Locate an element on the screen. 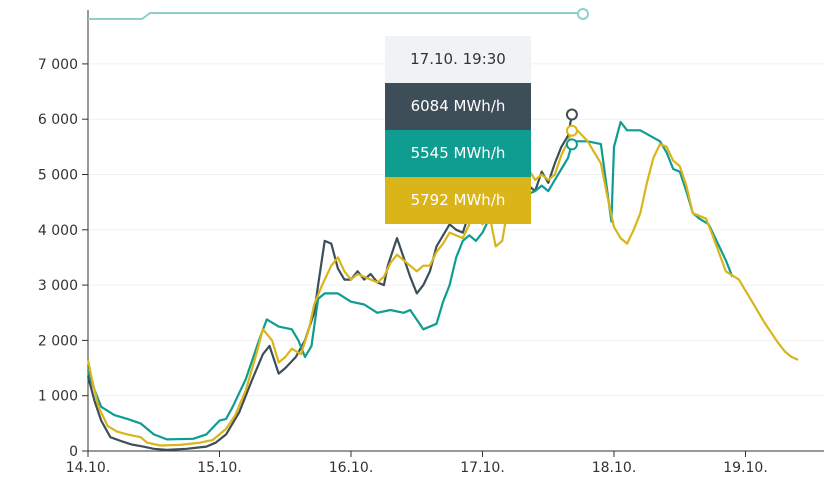 The image size is (824, 502). x-axis-ticks: 14.10. 15.10. 16.10. 17.10. 18.10. 19.10. is located at coordinates (417, 463).